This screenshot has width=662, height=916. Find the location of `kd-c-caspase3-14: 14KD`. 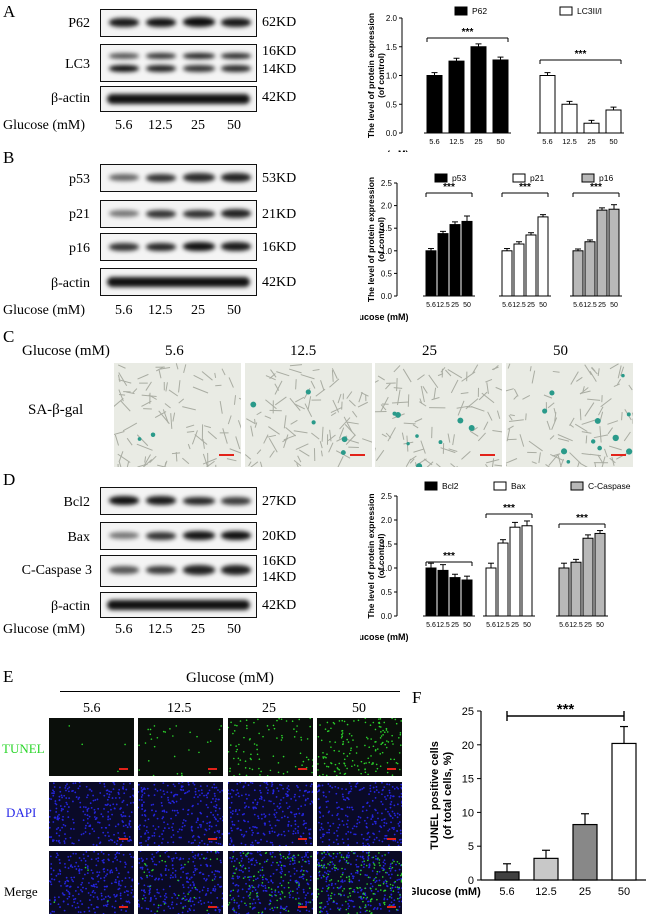

kd-c-caspase3-14: 14KD is located at coordinates (279, 577).